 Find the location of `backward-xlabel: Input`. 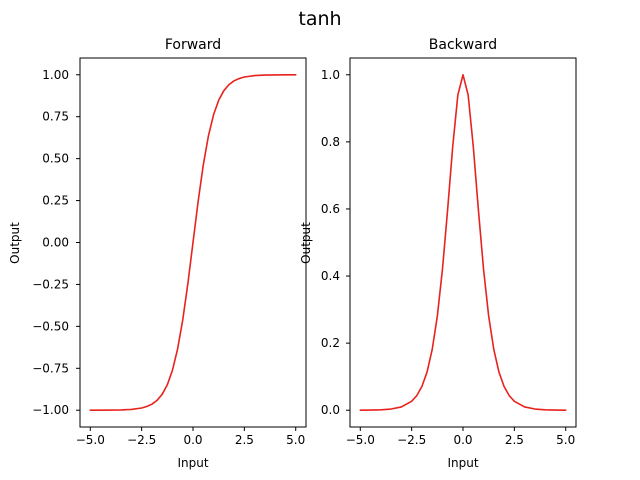

backward-xlabel: Input is located at coordinates (462, 463).